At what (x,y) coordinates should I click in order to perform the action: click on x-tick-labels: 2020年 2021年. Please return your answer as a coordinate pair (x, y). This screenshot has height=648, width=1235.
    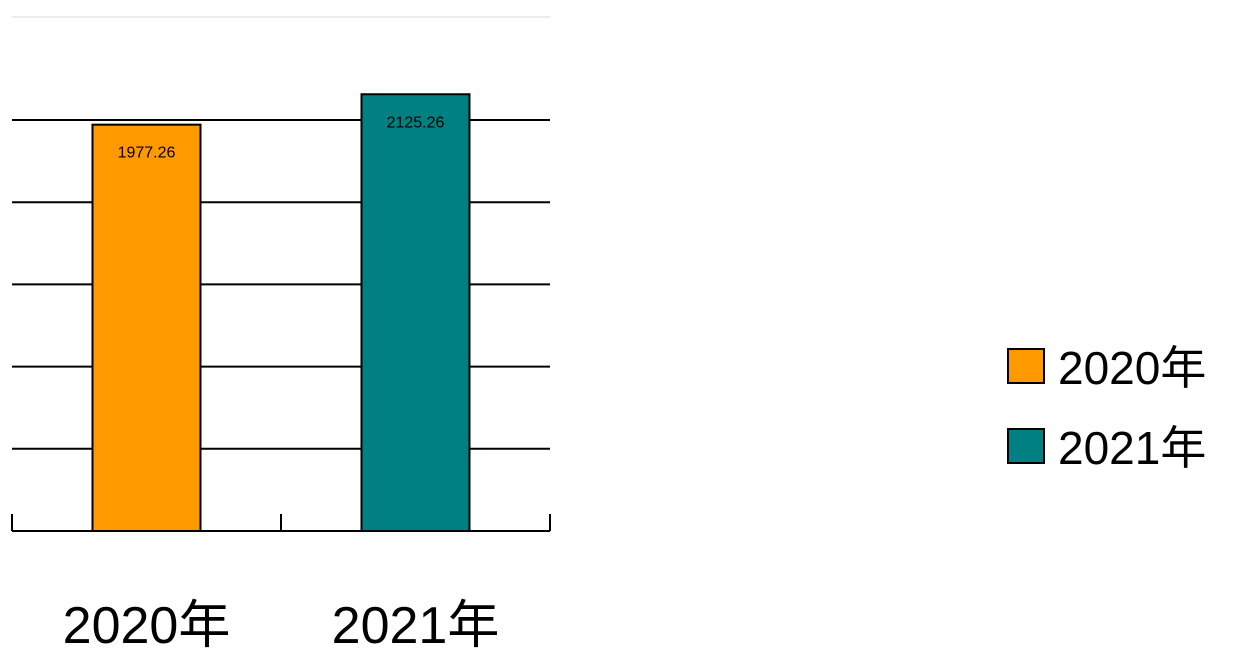
    Looking at the image, I should click on (281, 622).